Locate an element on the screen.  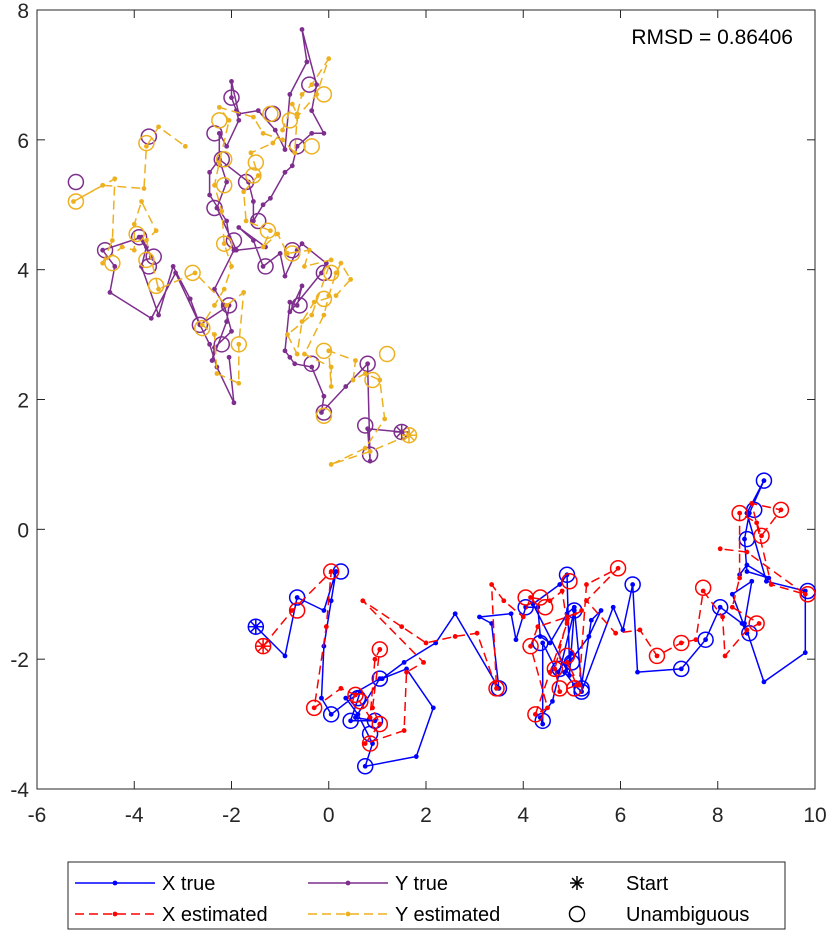
y-tick-label: 4 is located at coordinates (23, 271).